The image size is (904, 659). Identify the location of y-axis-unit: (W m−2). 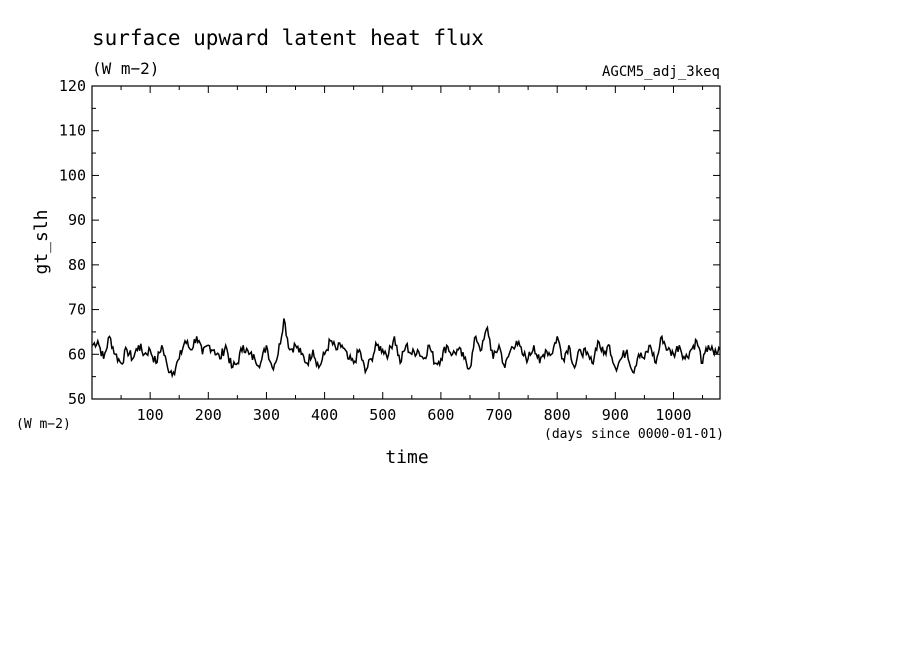
(43, 424).